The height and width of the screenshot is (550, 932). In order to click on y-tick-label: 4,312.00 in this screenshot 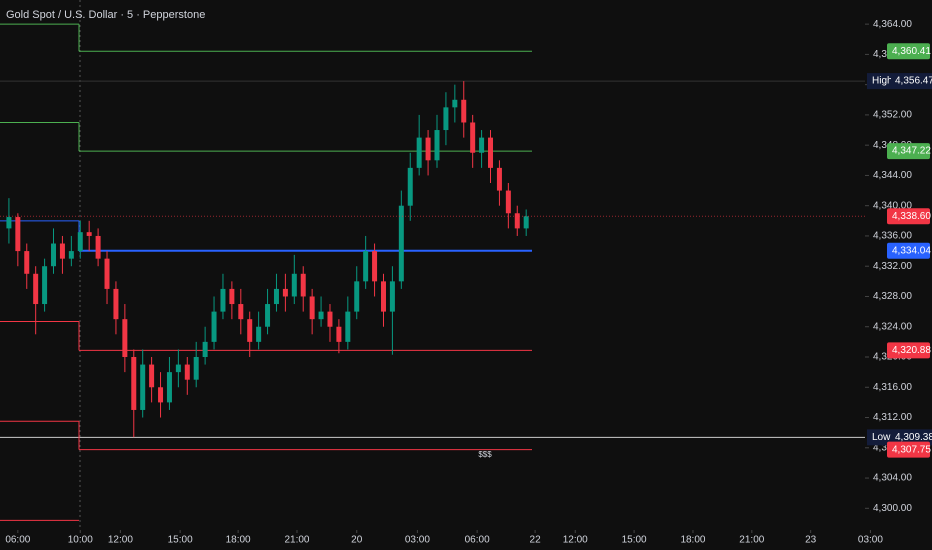, I will do `click(892, 417)`.